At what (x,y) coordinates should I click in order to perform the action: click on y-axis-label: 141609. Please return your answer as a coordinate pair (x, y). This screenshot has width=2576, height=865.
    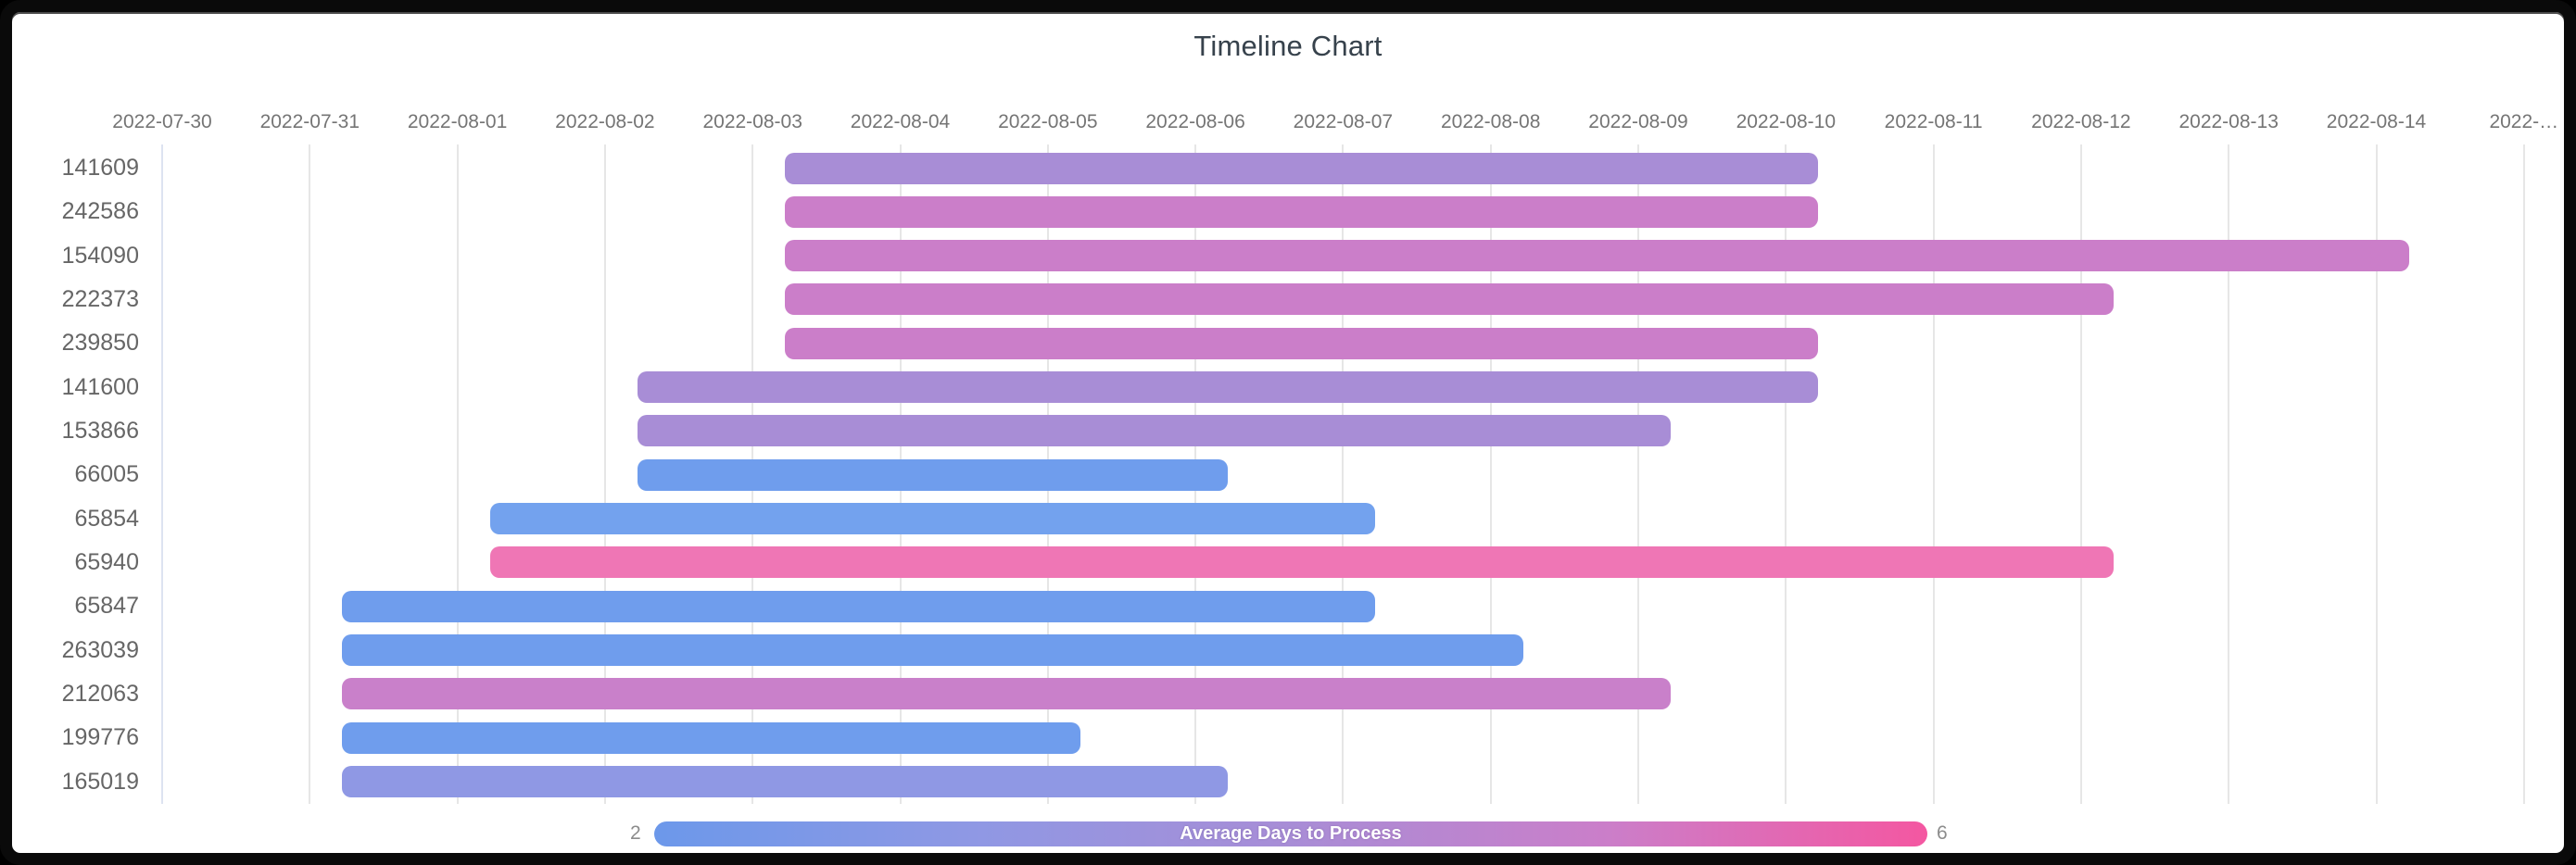
    Looking at the image, I should click on (100, 168).